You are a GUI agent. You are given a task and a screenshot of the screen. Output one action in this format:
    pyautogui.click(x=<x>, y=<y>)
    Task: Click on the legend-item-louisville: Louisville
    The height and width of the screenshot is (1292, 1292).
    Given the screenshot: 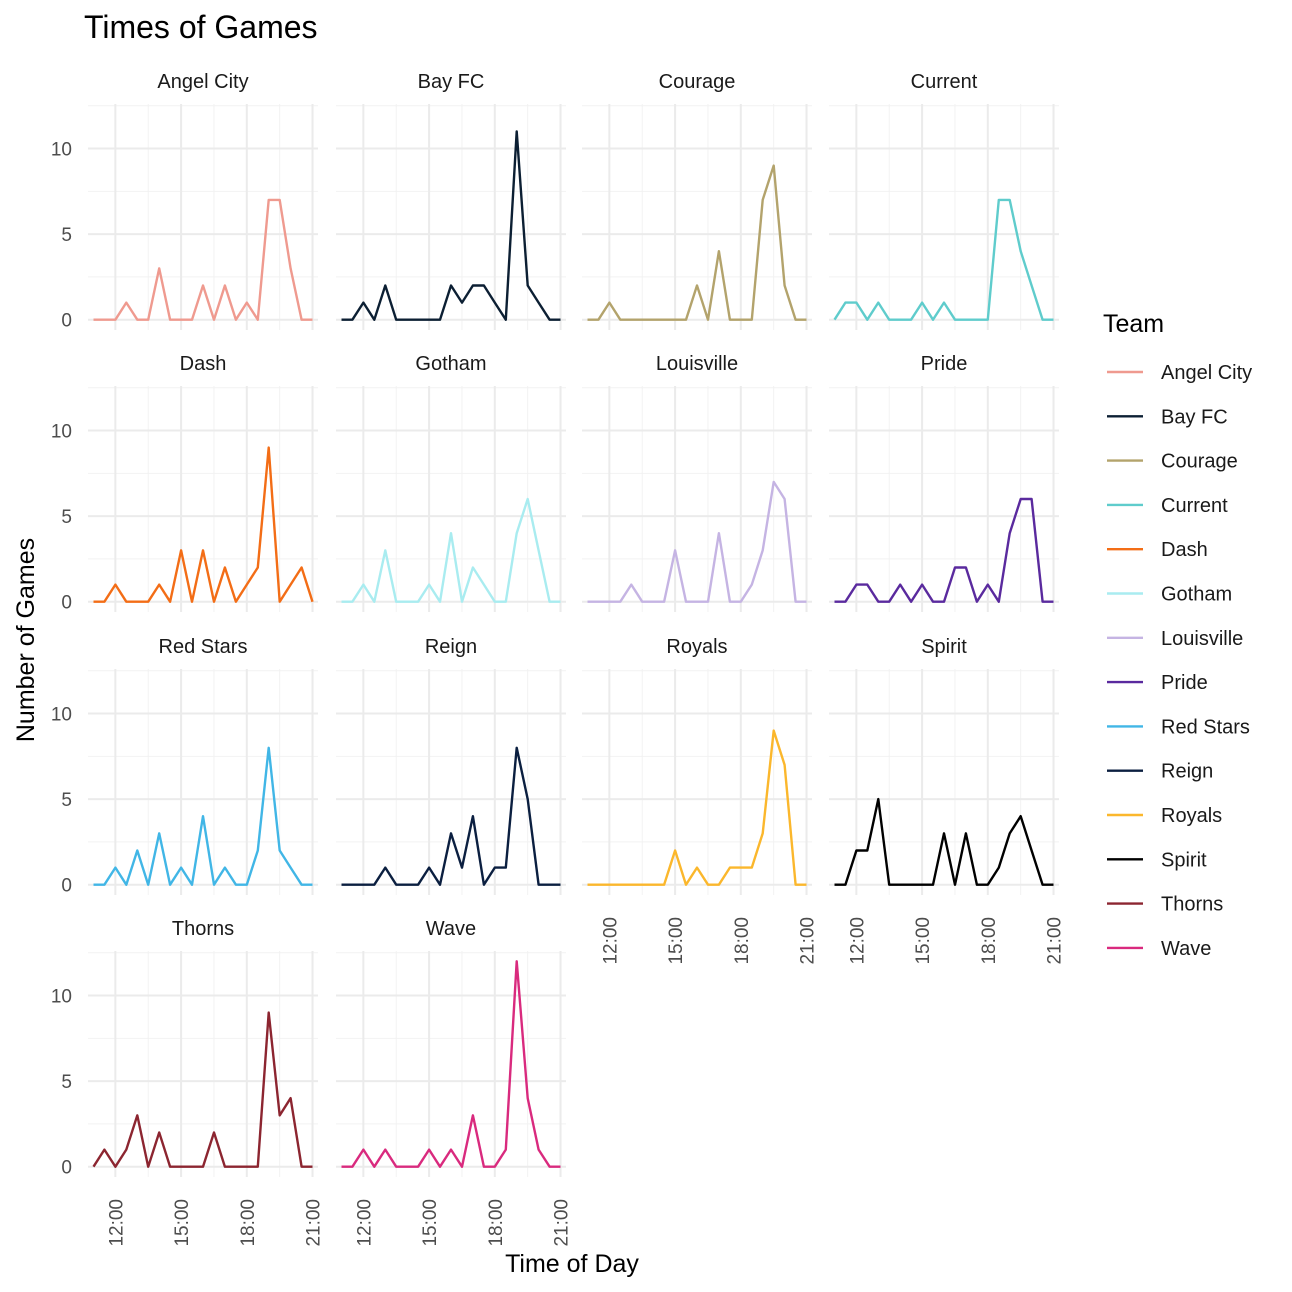 What is the action you would take?
    pyautogui.click(x=1175, y=639)
    